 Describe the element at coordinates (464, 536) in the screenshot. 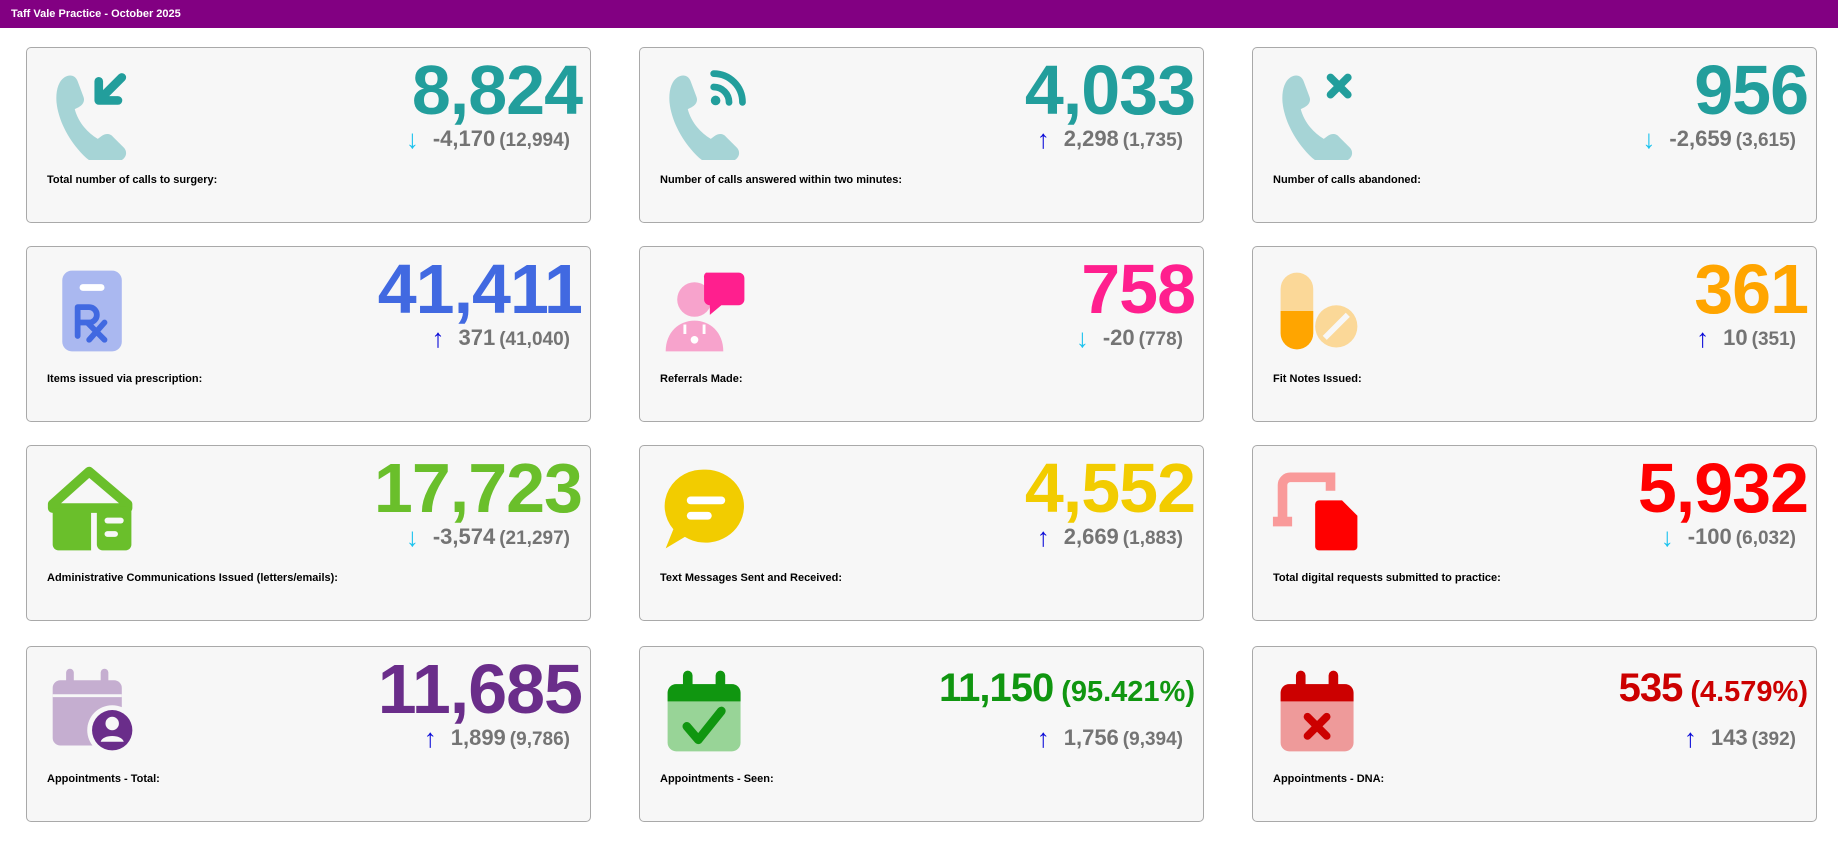

I see `kpi-change: -3,574` at that location.